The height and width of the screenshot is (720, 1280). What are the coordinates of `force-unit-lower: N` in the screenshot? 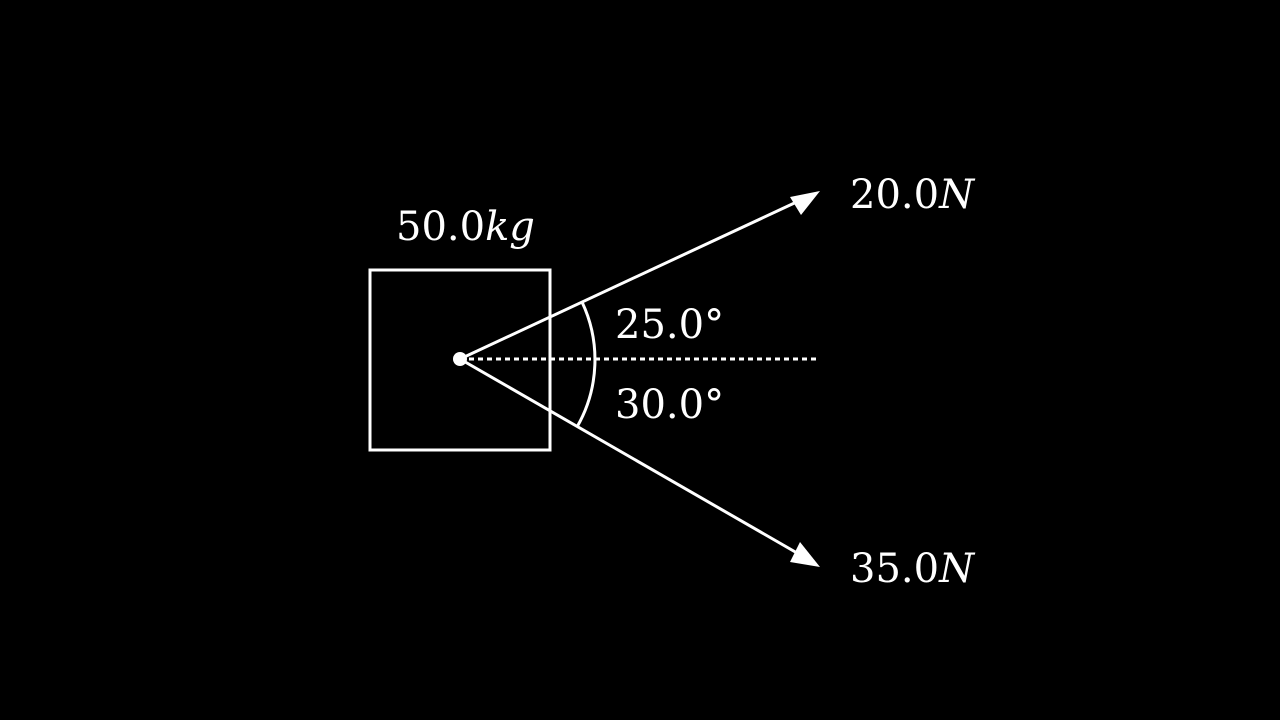 It's located at (957, 569).